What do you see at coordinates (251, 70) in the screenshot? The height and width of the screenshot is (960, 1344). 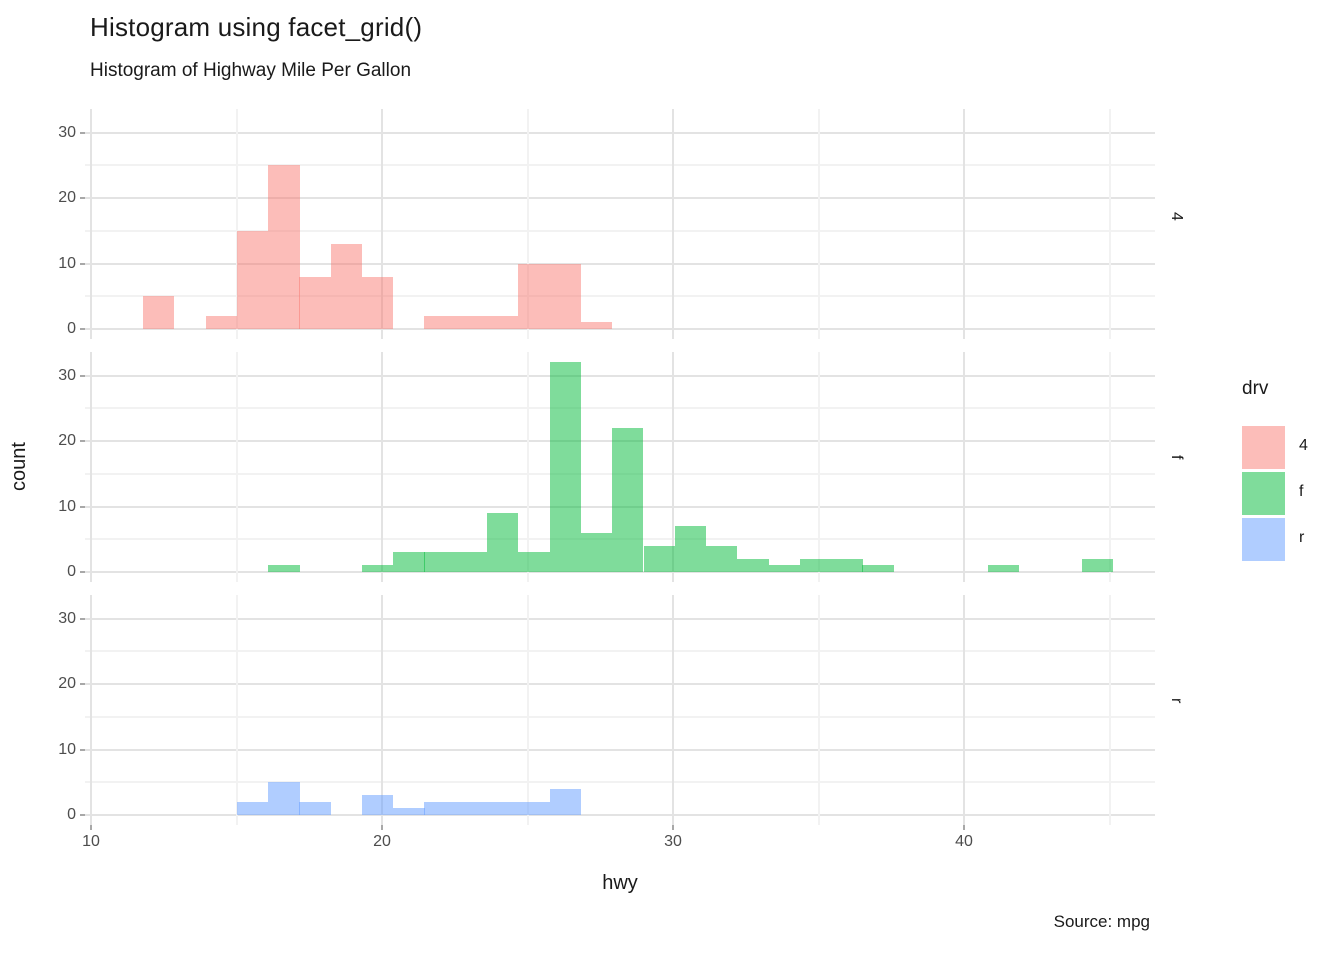 I see `chart-subtitle: Histogram of Highway Mile Per Gallon` at bounding box center [251, 70].